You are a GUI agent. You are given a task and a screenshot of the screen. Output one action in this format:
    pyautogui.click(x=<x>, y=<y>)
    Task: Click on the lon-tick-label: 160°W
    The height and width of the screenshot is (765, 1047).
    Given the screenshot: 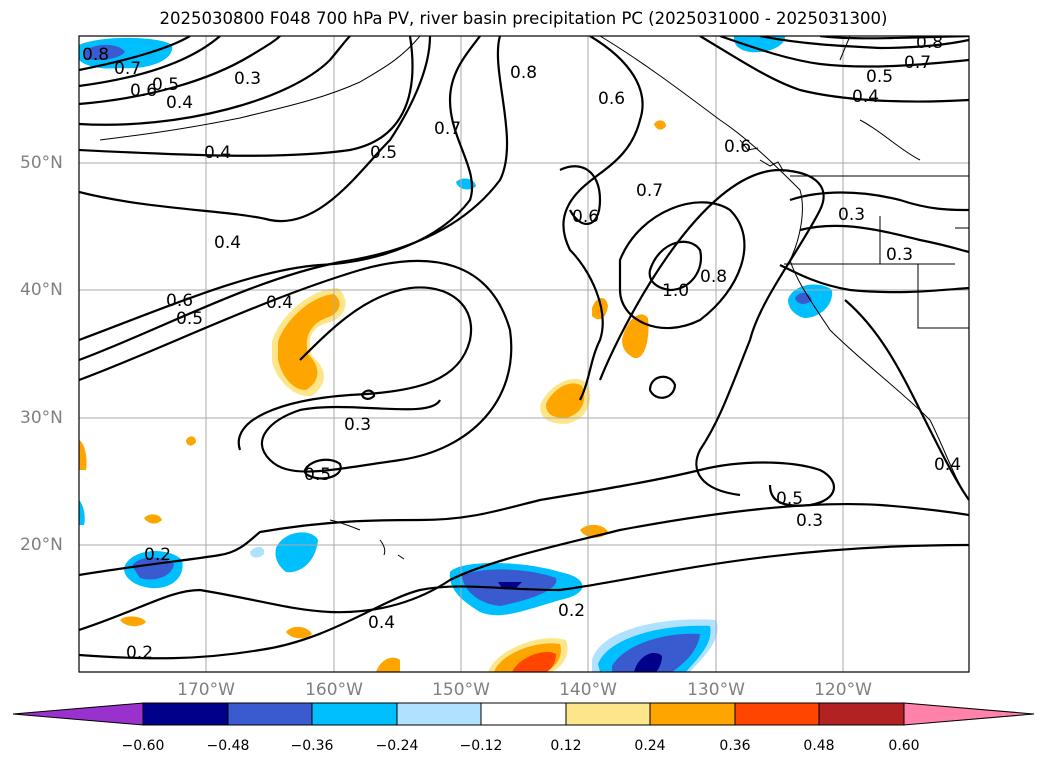 What is the action you would take?
    pyautogui.click(x=334, y=690)
    